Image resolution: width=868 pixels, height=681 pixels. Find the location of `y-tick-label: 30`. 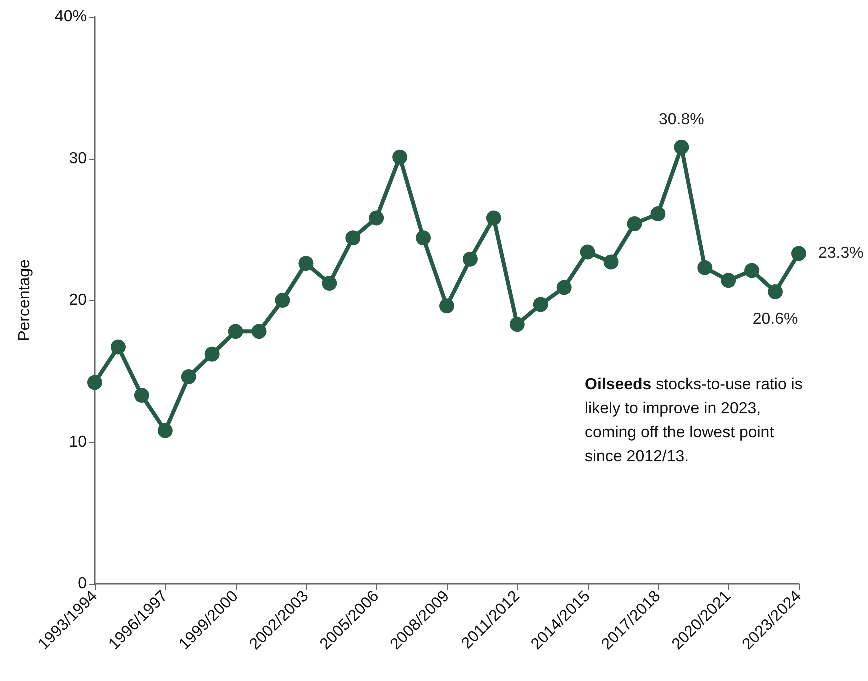

y-tick-label: 30 is located at coordinates (78, 159).